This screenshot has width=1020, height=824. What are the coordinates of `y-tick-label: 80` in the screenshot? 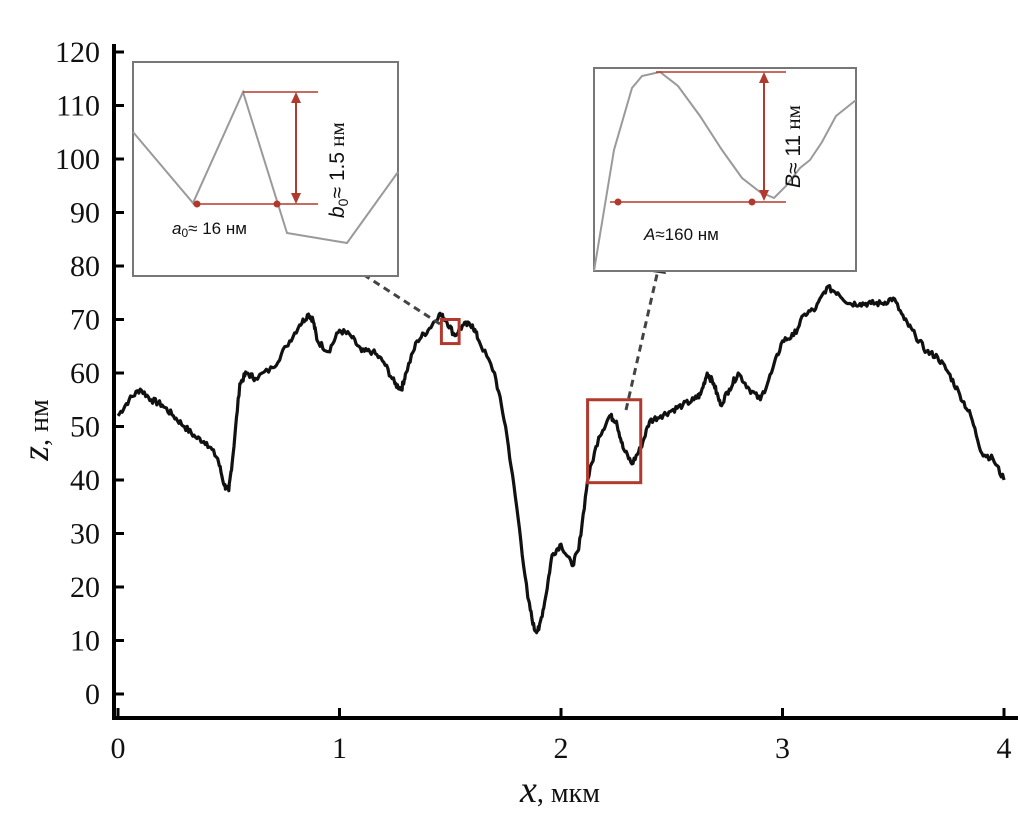 It's located at (85, 266).